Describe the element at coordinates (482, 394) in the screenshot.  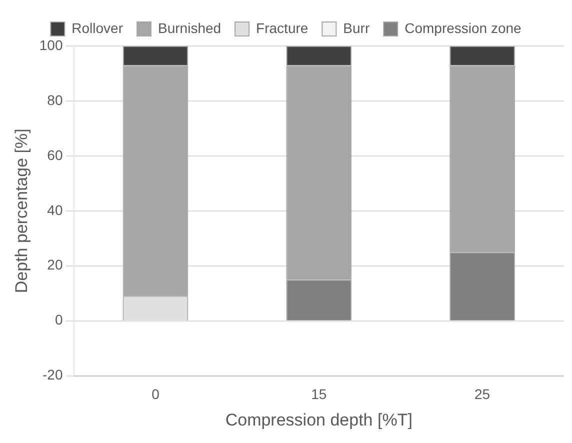
I see `x-tick-label: 25` at that location.